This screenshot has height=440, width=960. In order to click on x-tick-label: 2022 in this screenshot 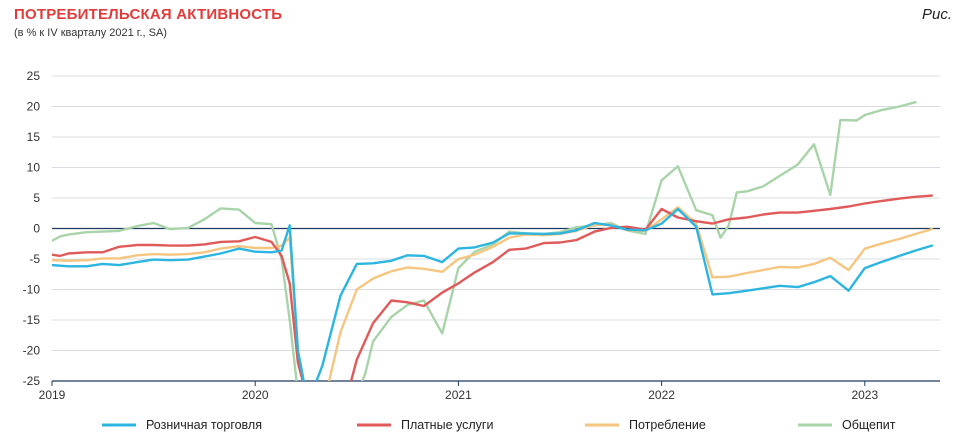, I will do `click(661, 395)`.